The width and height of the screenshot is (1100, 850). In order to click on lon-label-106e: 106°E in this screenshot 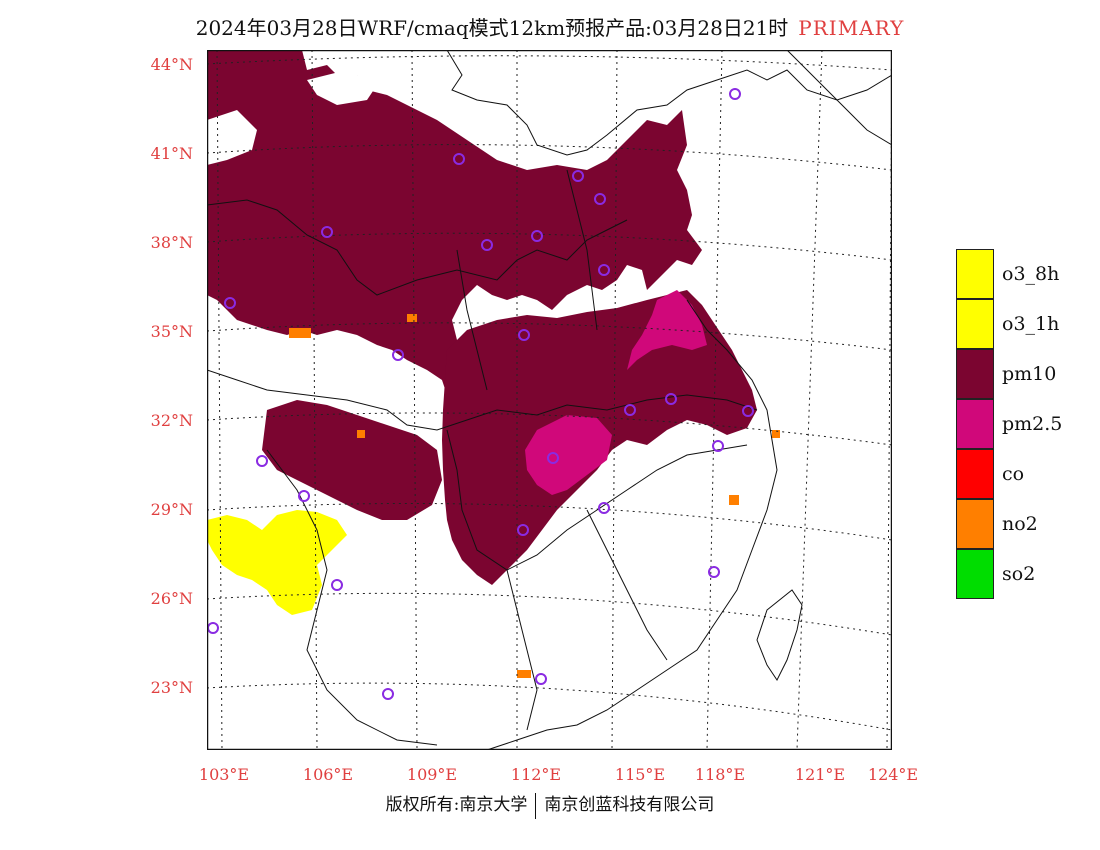, I will do `click(328, 774)`.